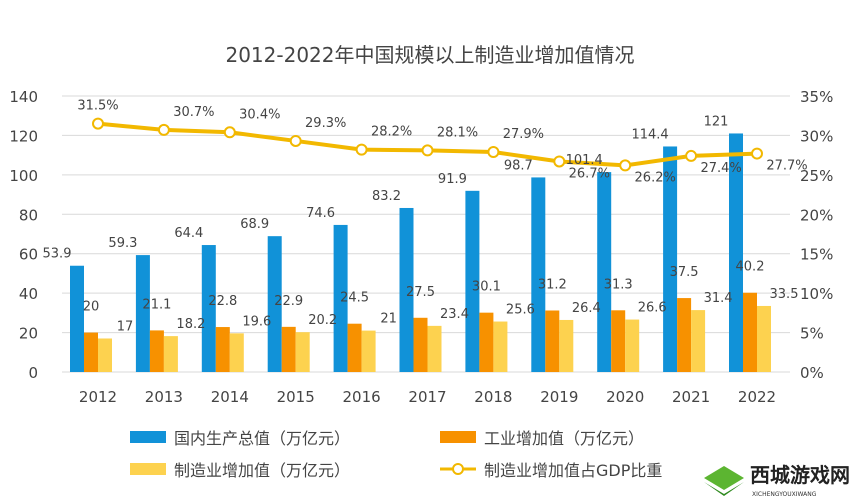  I want to click on y-tick-label: 100, so click(23, 176).